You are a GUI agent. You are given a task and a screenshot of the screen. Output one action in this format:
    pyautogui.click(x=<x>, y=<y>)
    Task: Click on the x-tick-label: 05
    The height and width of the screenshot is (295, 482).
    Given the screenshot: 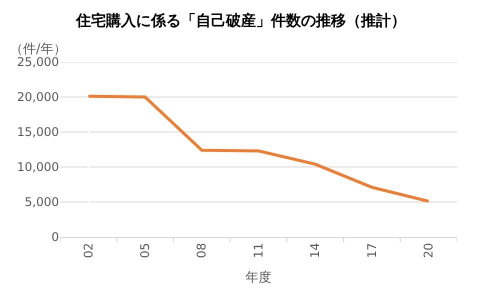 What is the action you would take?
    pyautogui.click(x=145, y=250)
    